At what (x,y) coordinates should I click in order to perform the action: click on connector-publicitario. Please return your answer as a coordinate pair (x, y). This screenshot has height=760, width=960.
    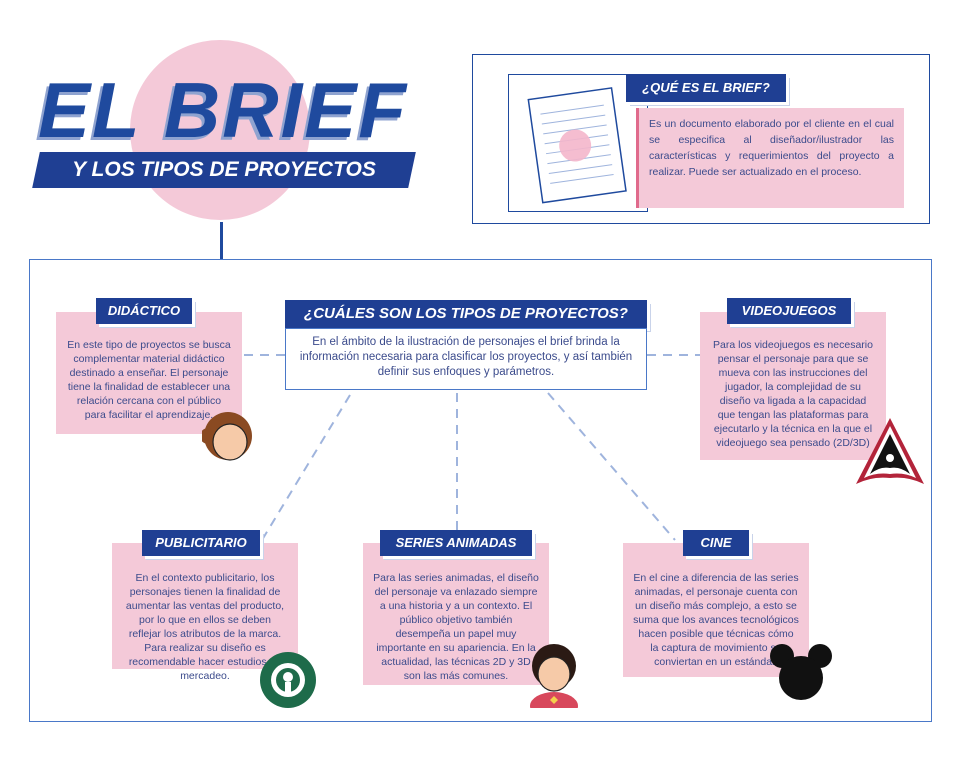
    Looking at the image, I should click on (306, 467).